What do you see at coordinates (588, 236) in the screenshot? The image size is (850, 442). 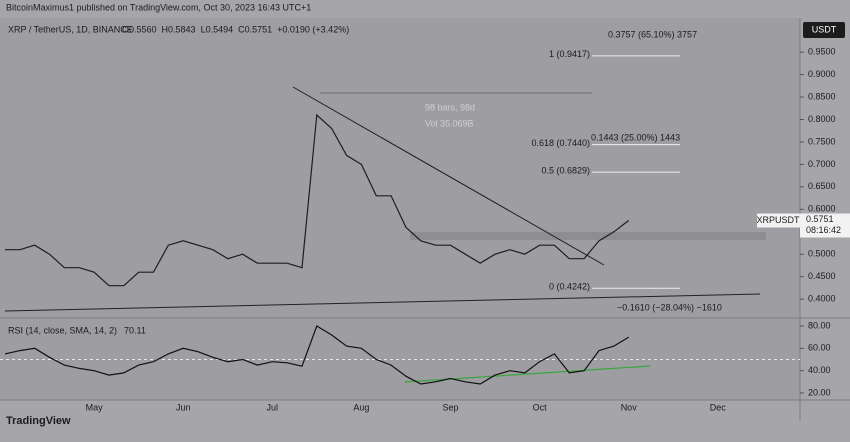 I see `range-zone` at bounding box center [588, 236].